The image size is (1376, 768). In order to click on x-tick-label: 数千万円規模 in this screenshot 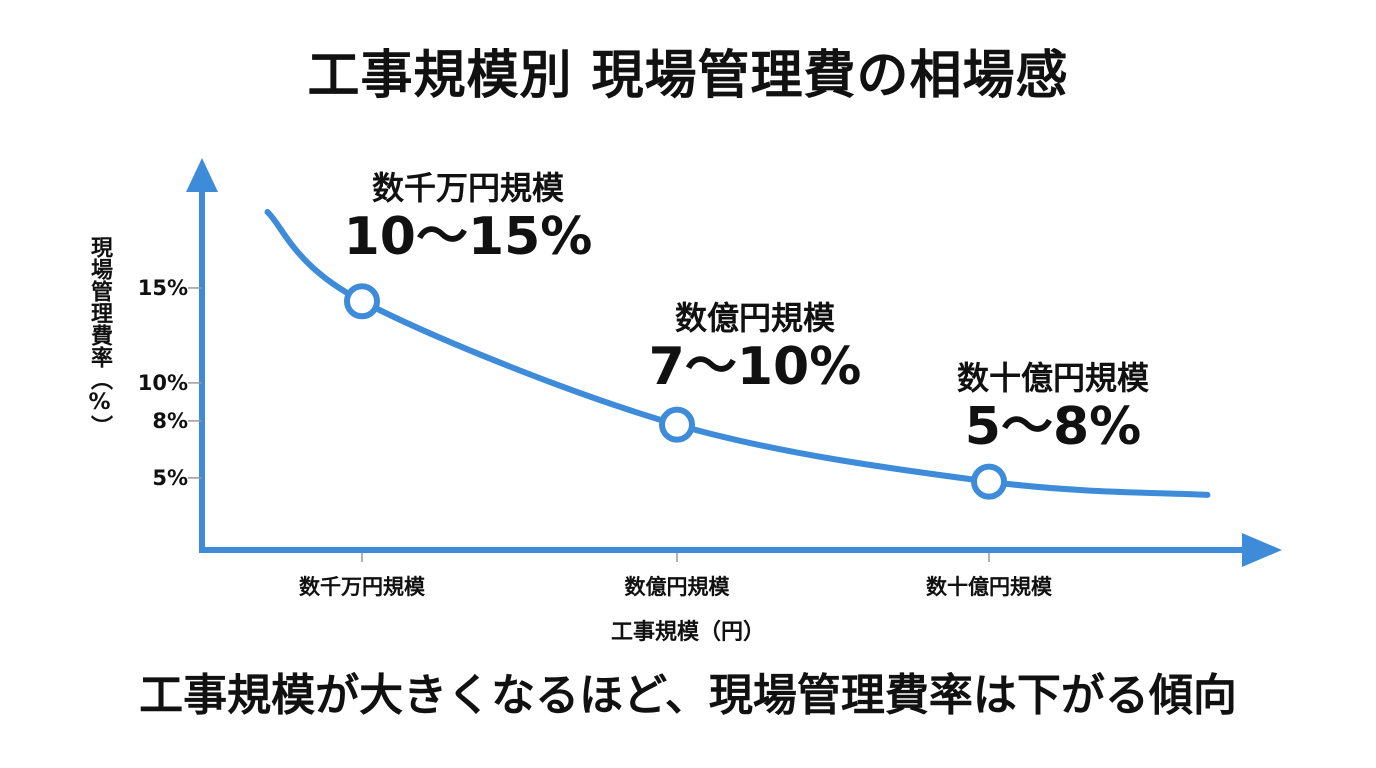, I will do `click(362, 587)`.